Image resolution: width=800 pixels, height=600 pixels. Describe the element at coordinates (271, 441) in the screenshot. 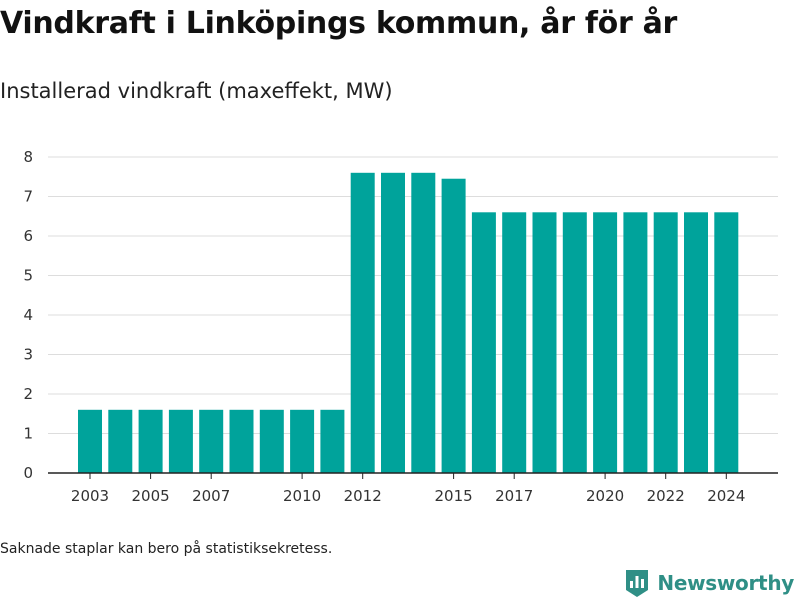

I see `bar-2009` at that location.